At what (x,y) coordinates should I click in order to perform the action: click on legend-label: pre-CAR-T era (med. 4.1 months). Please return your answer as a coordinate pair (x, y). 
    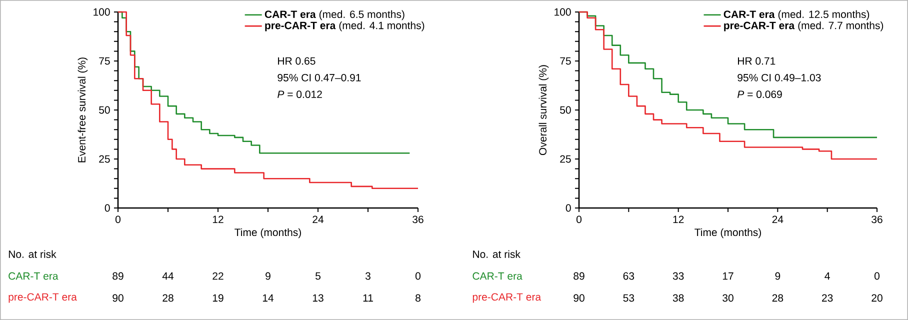
    Looking at the image, I should click on (344, 26).